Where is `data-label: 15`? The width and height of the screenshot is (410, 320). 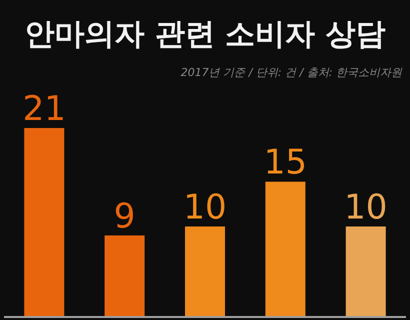 data-label: 15 is located at coordinates (286, 162).